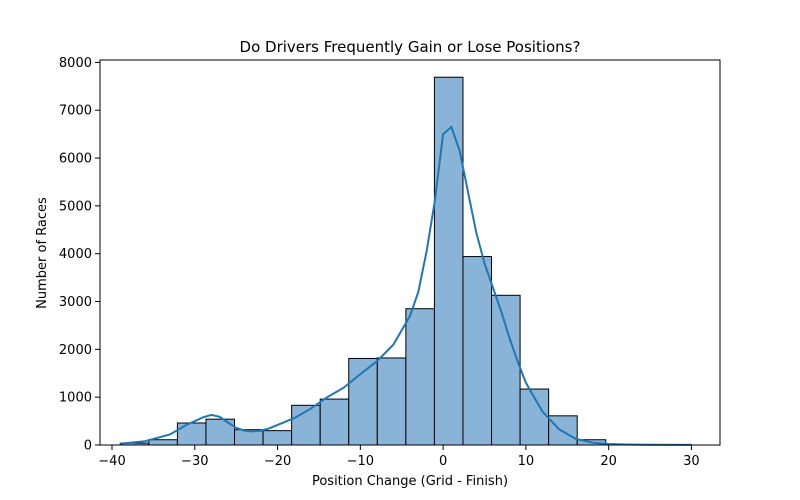 Image resolution: width=800 pixels, height=500 pixels. Describe the element at coordinates (75, 63) in the screenshot. I see `y-tick-label: 8000` at that location.